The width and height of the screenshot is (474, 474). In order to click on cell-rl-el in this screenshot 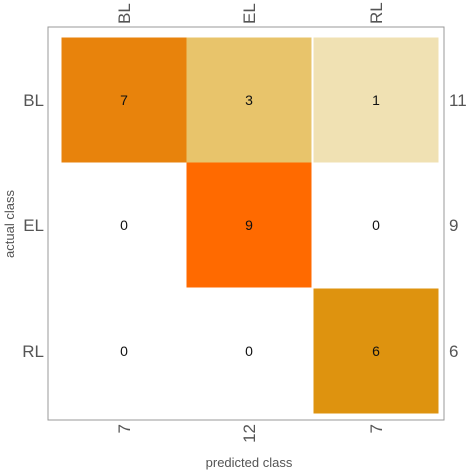, I will do `click(249, 351)`.